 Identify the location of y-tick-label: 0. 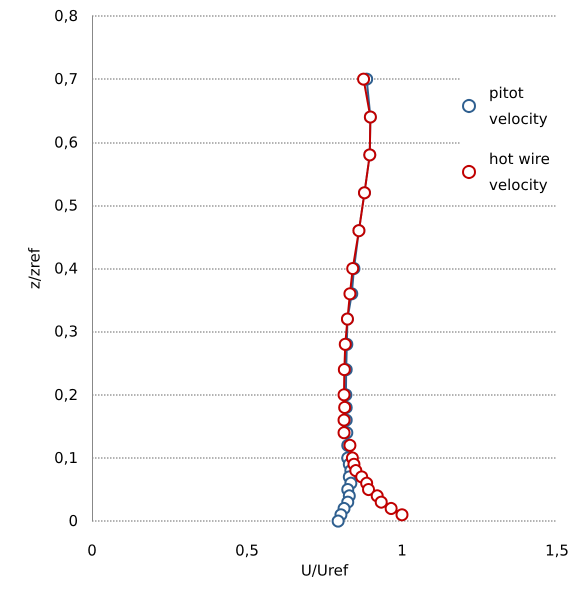
(73, 521).